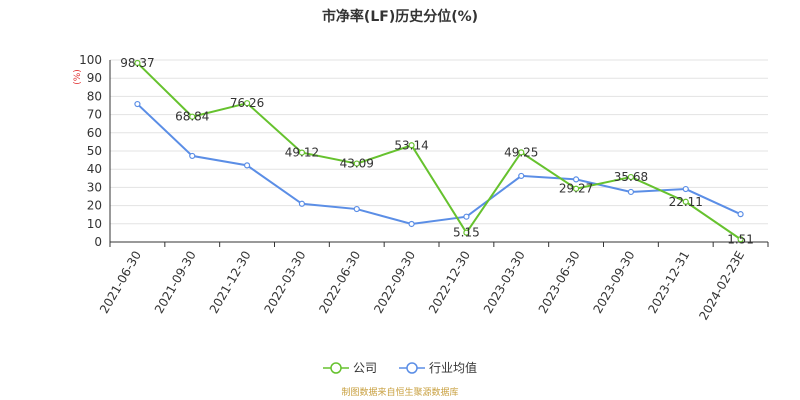  I want to click on legend-label: 公司, so click(364, 368).